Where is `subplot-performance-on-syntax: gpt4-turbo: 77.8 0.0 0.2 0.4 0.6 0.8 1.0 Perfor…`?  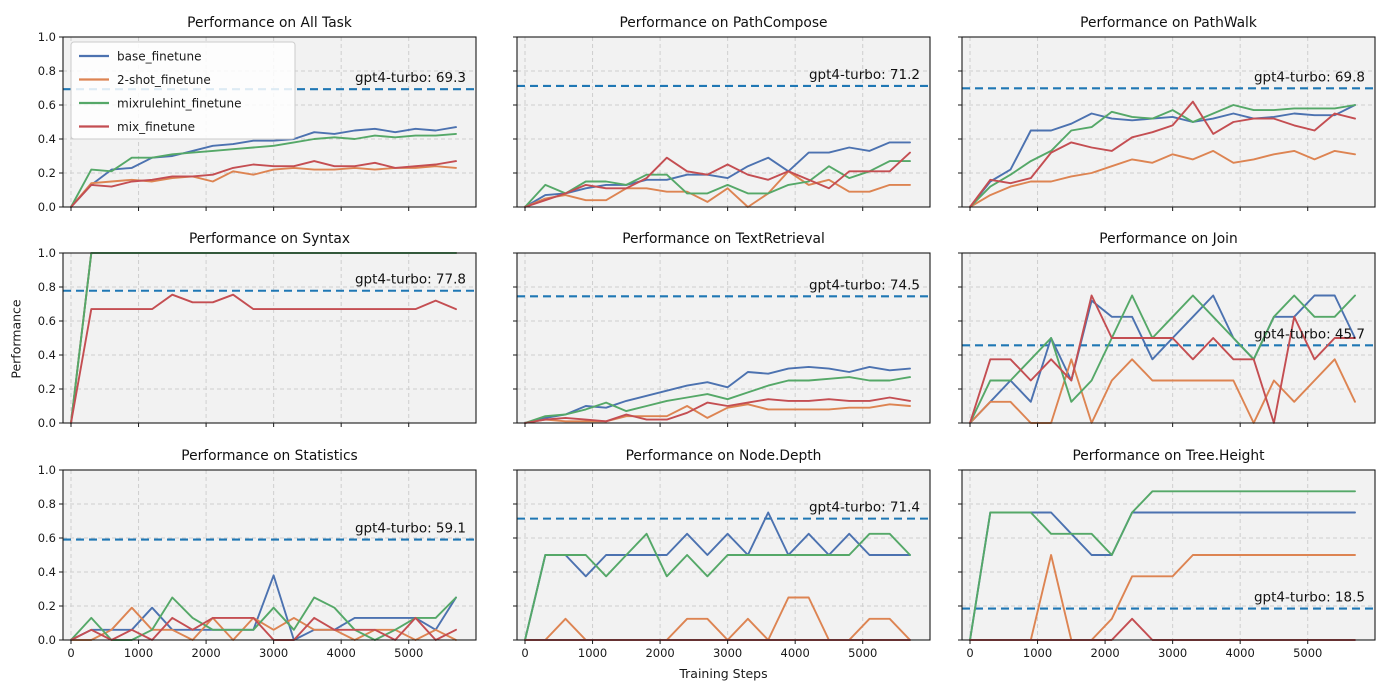
subplot-performance-on-syntax: gpt4-turbo: 77.8 0.0 0.2 0.4 0.6 0.8 1.0 Perfor… is located at coordinates (257, 330).